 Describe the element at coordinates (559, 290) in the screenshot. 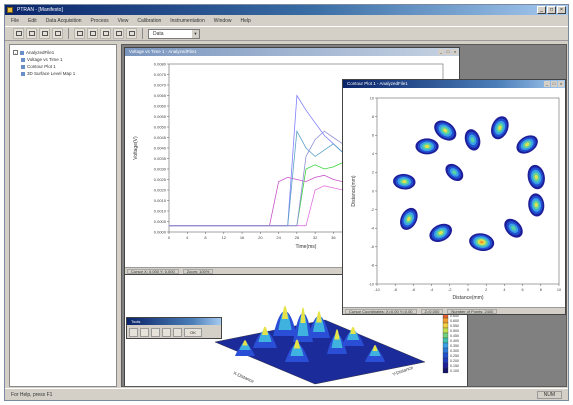

I see `x-tick-label: 10` at that location.